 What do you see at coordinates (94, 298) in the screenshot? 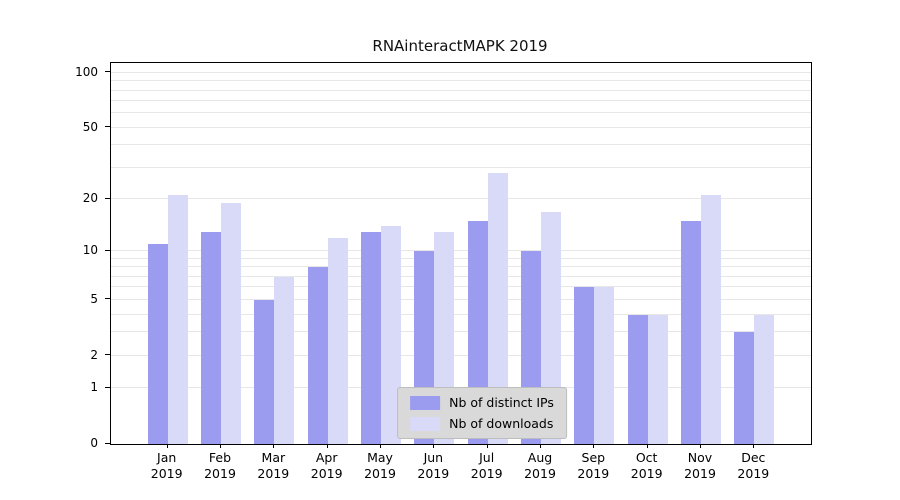
I see `y-tick-label: 5` at bounding box center [94, 298].